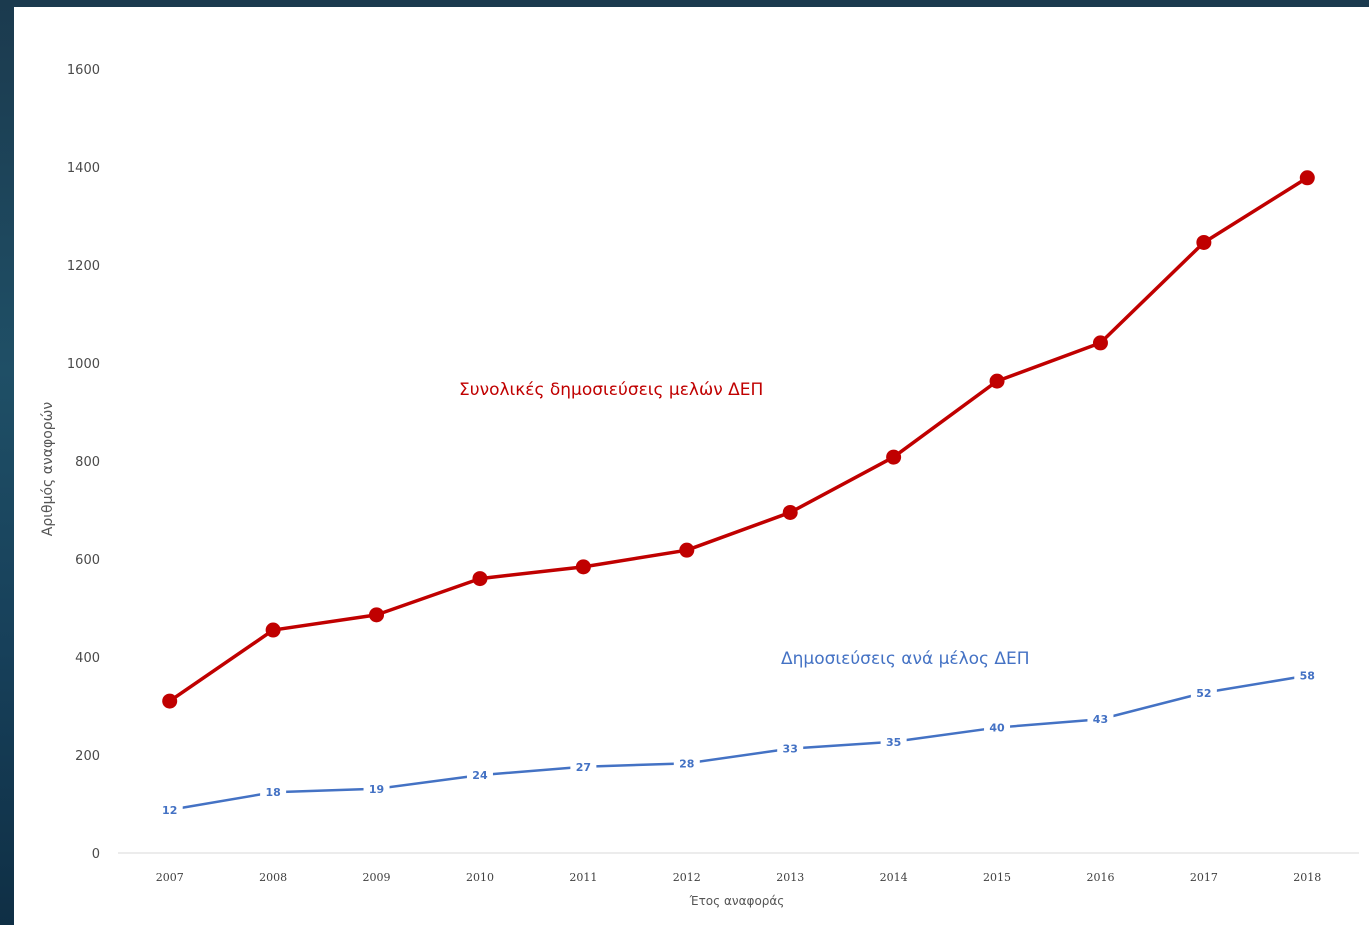 The image size is (1369, 925). Describe the element at coordinates (790, 749) in the screenshot. I see `data-label-per-member: 33` at that location.